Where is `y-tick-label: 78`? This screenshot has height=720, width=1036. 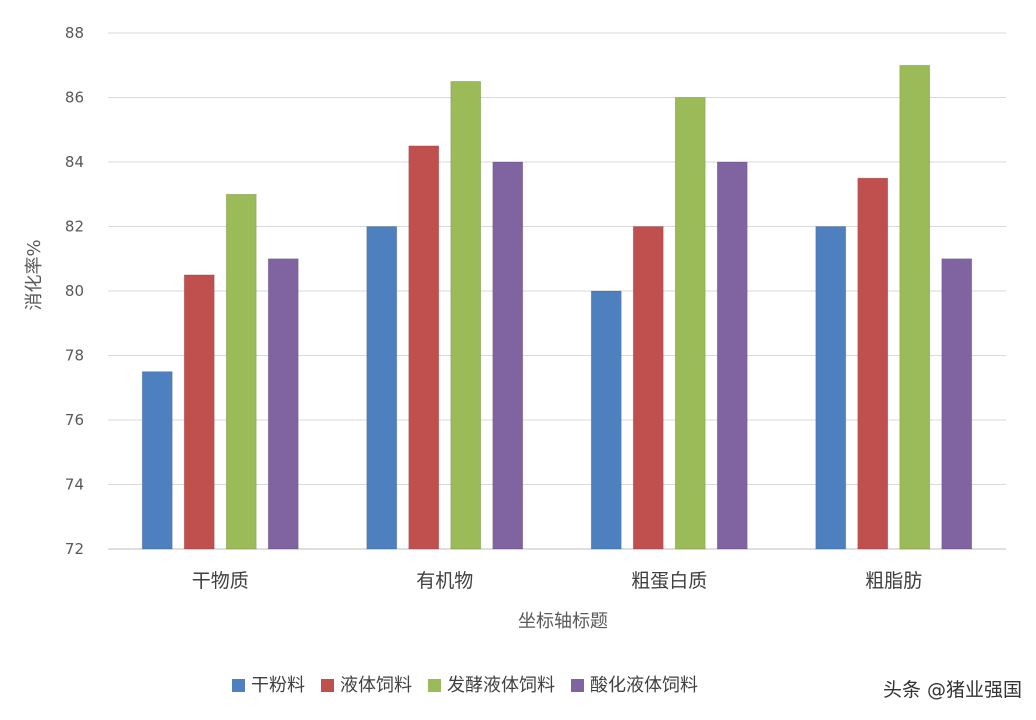 y-tick-label: 78 is located at coordinates (74, 356).